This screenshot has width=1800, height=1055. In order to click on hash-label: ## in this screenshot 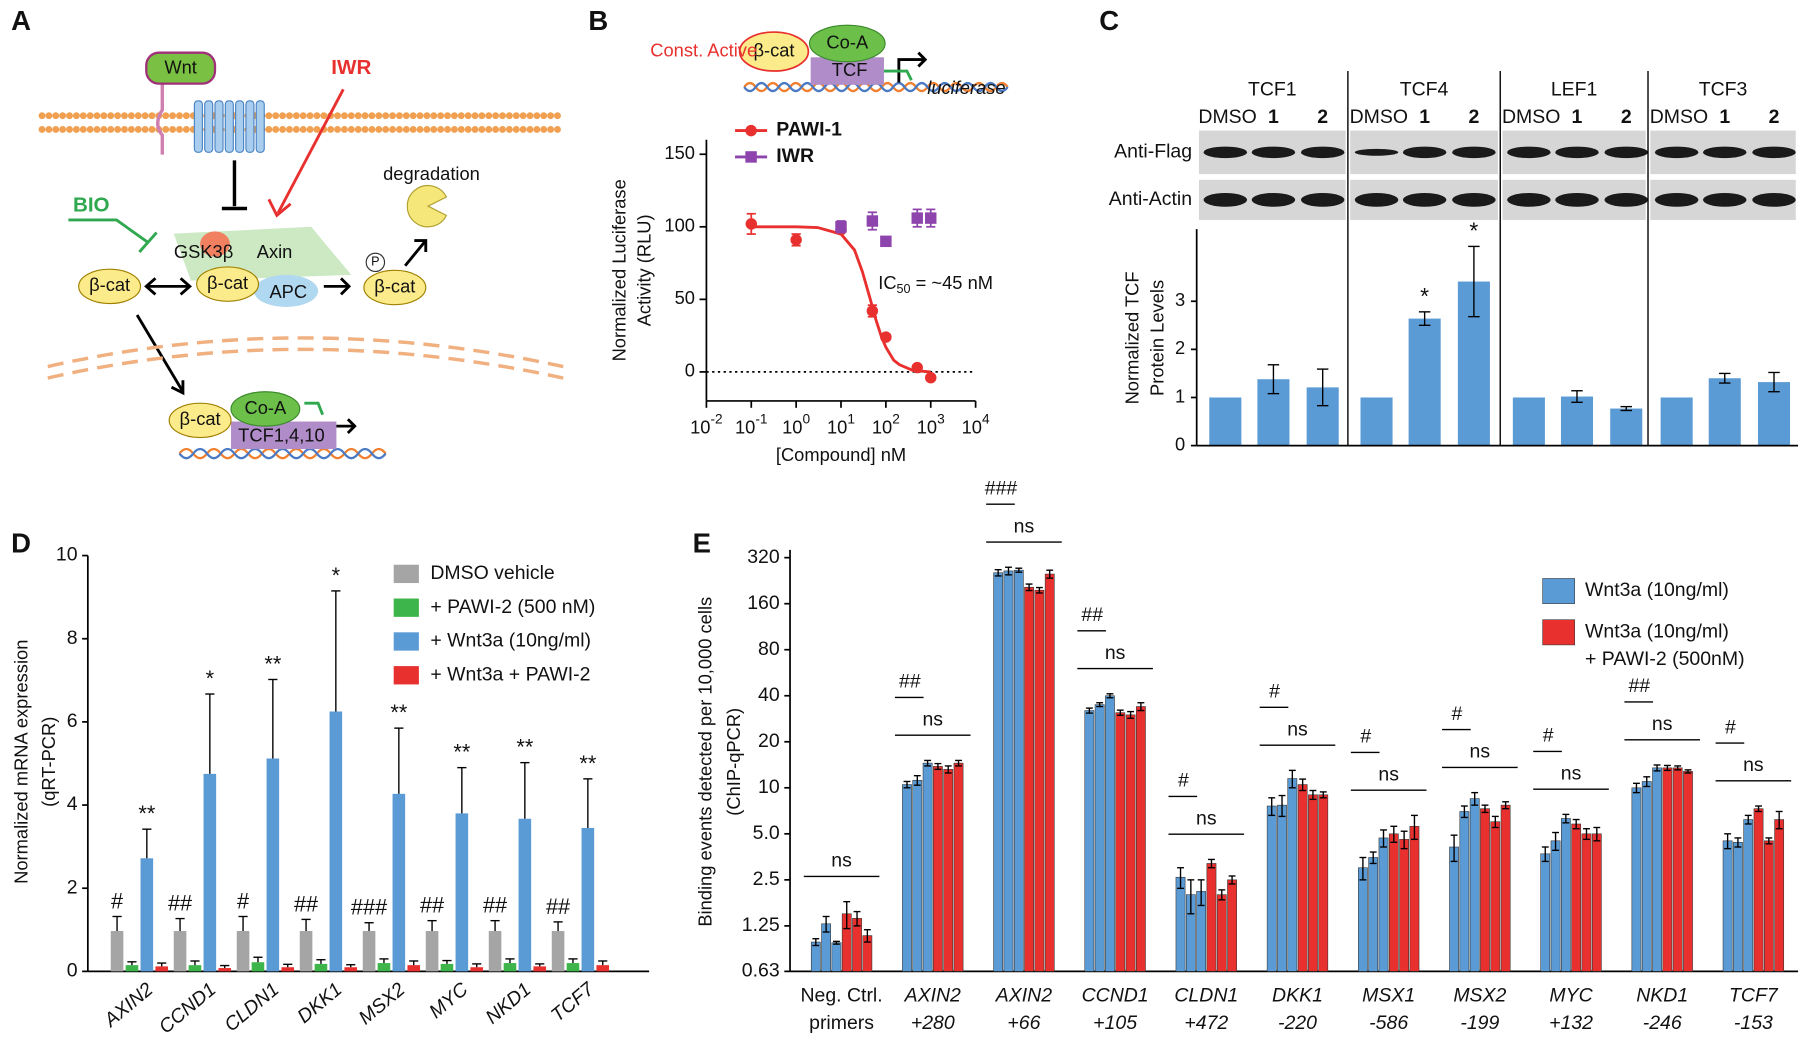, I will do `click(1092, 615)`.